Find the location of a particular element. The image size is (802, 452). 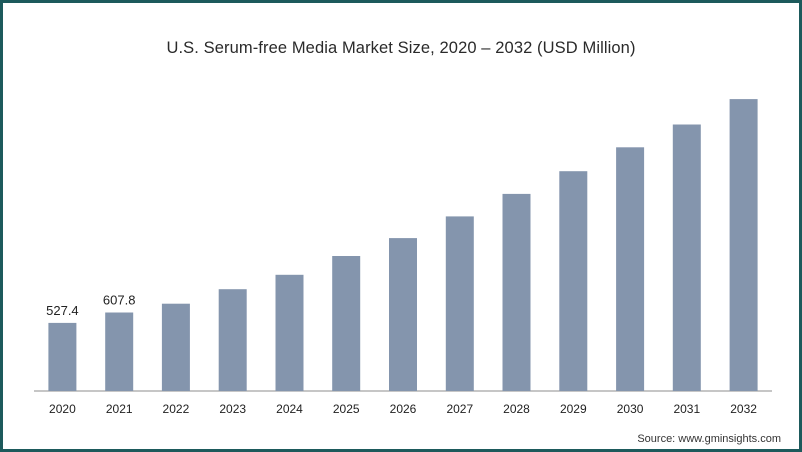

x-tick-label-2030: 2030 is located at coordinates (630, 409).